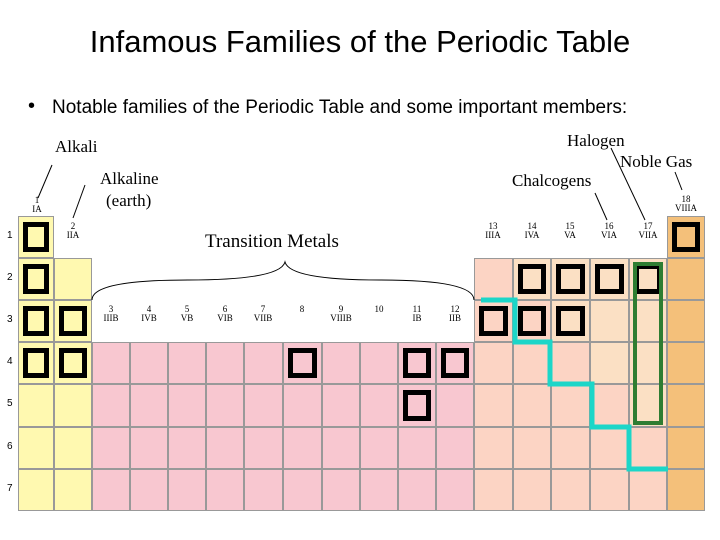 This screenshot has width=720, height=540. Describe the element at coordinates (36, 363) in the screenshot. I see `highlight-box-p4-g1` at that location.